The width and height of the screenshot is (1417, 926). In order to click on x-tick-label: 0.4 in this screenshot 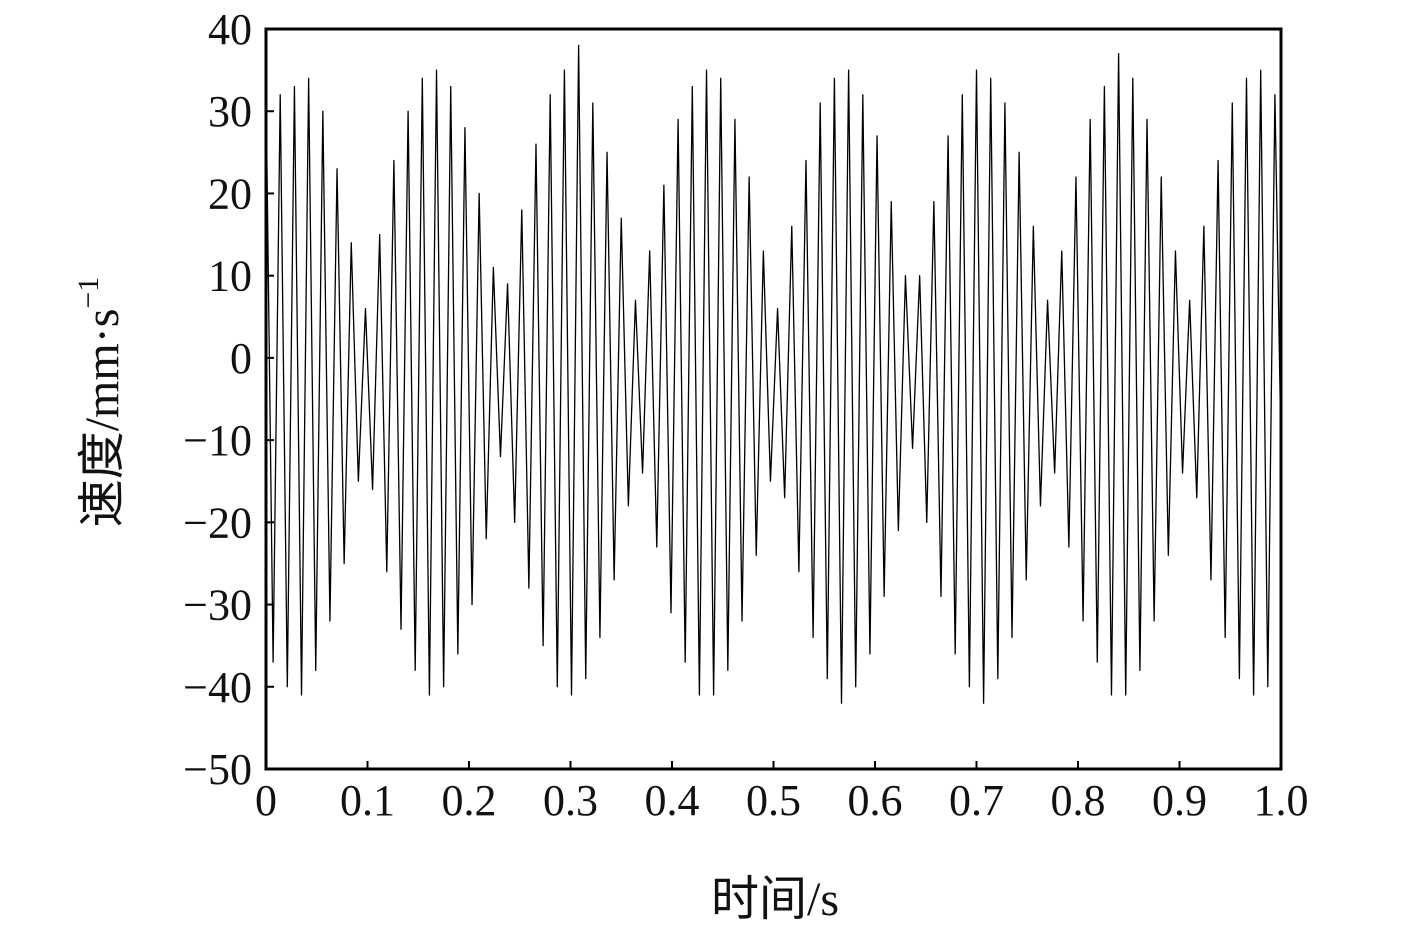, I will do `click(672, 800)`.